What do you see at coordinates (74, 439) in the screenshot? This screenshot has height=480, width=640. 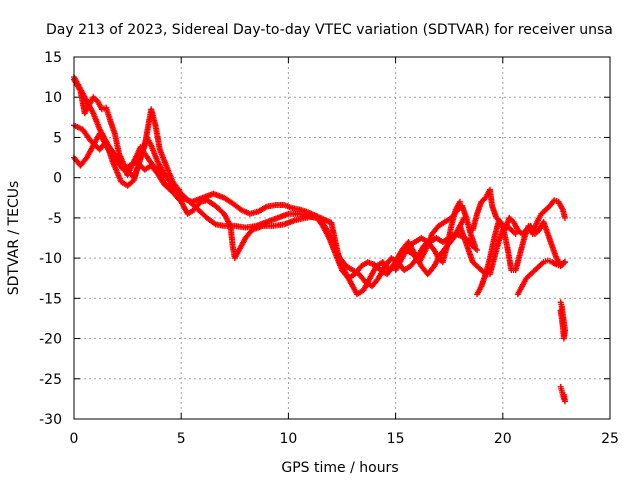 I see `x-tick-label: 0` at bounding box center [74, 439].